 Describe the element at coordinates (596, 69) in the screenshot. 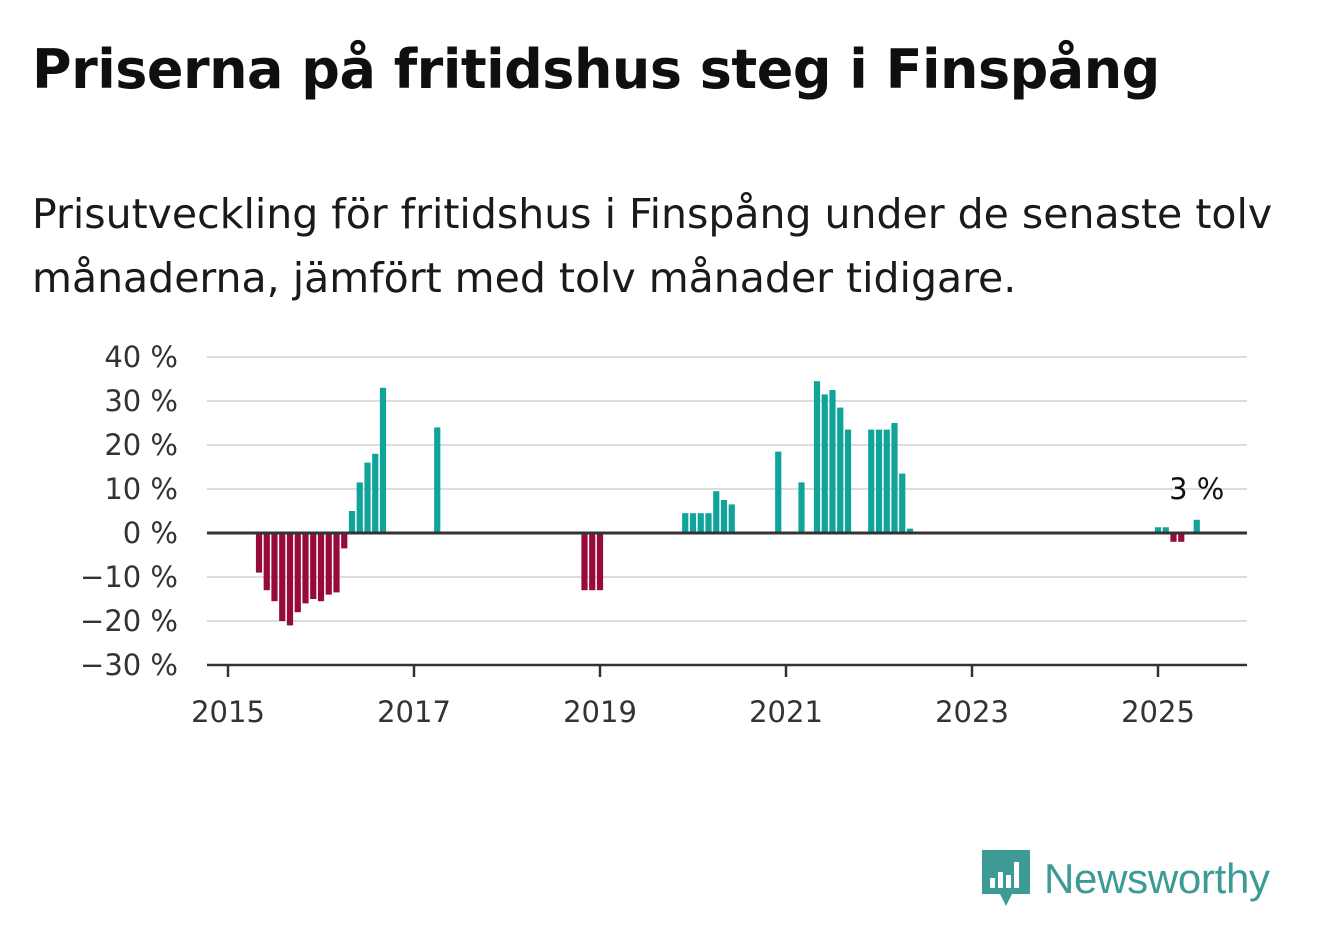

I see `chart-title: Priserna på fritidshus steg i Finspång` at that location.